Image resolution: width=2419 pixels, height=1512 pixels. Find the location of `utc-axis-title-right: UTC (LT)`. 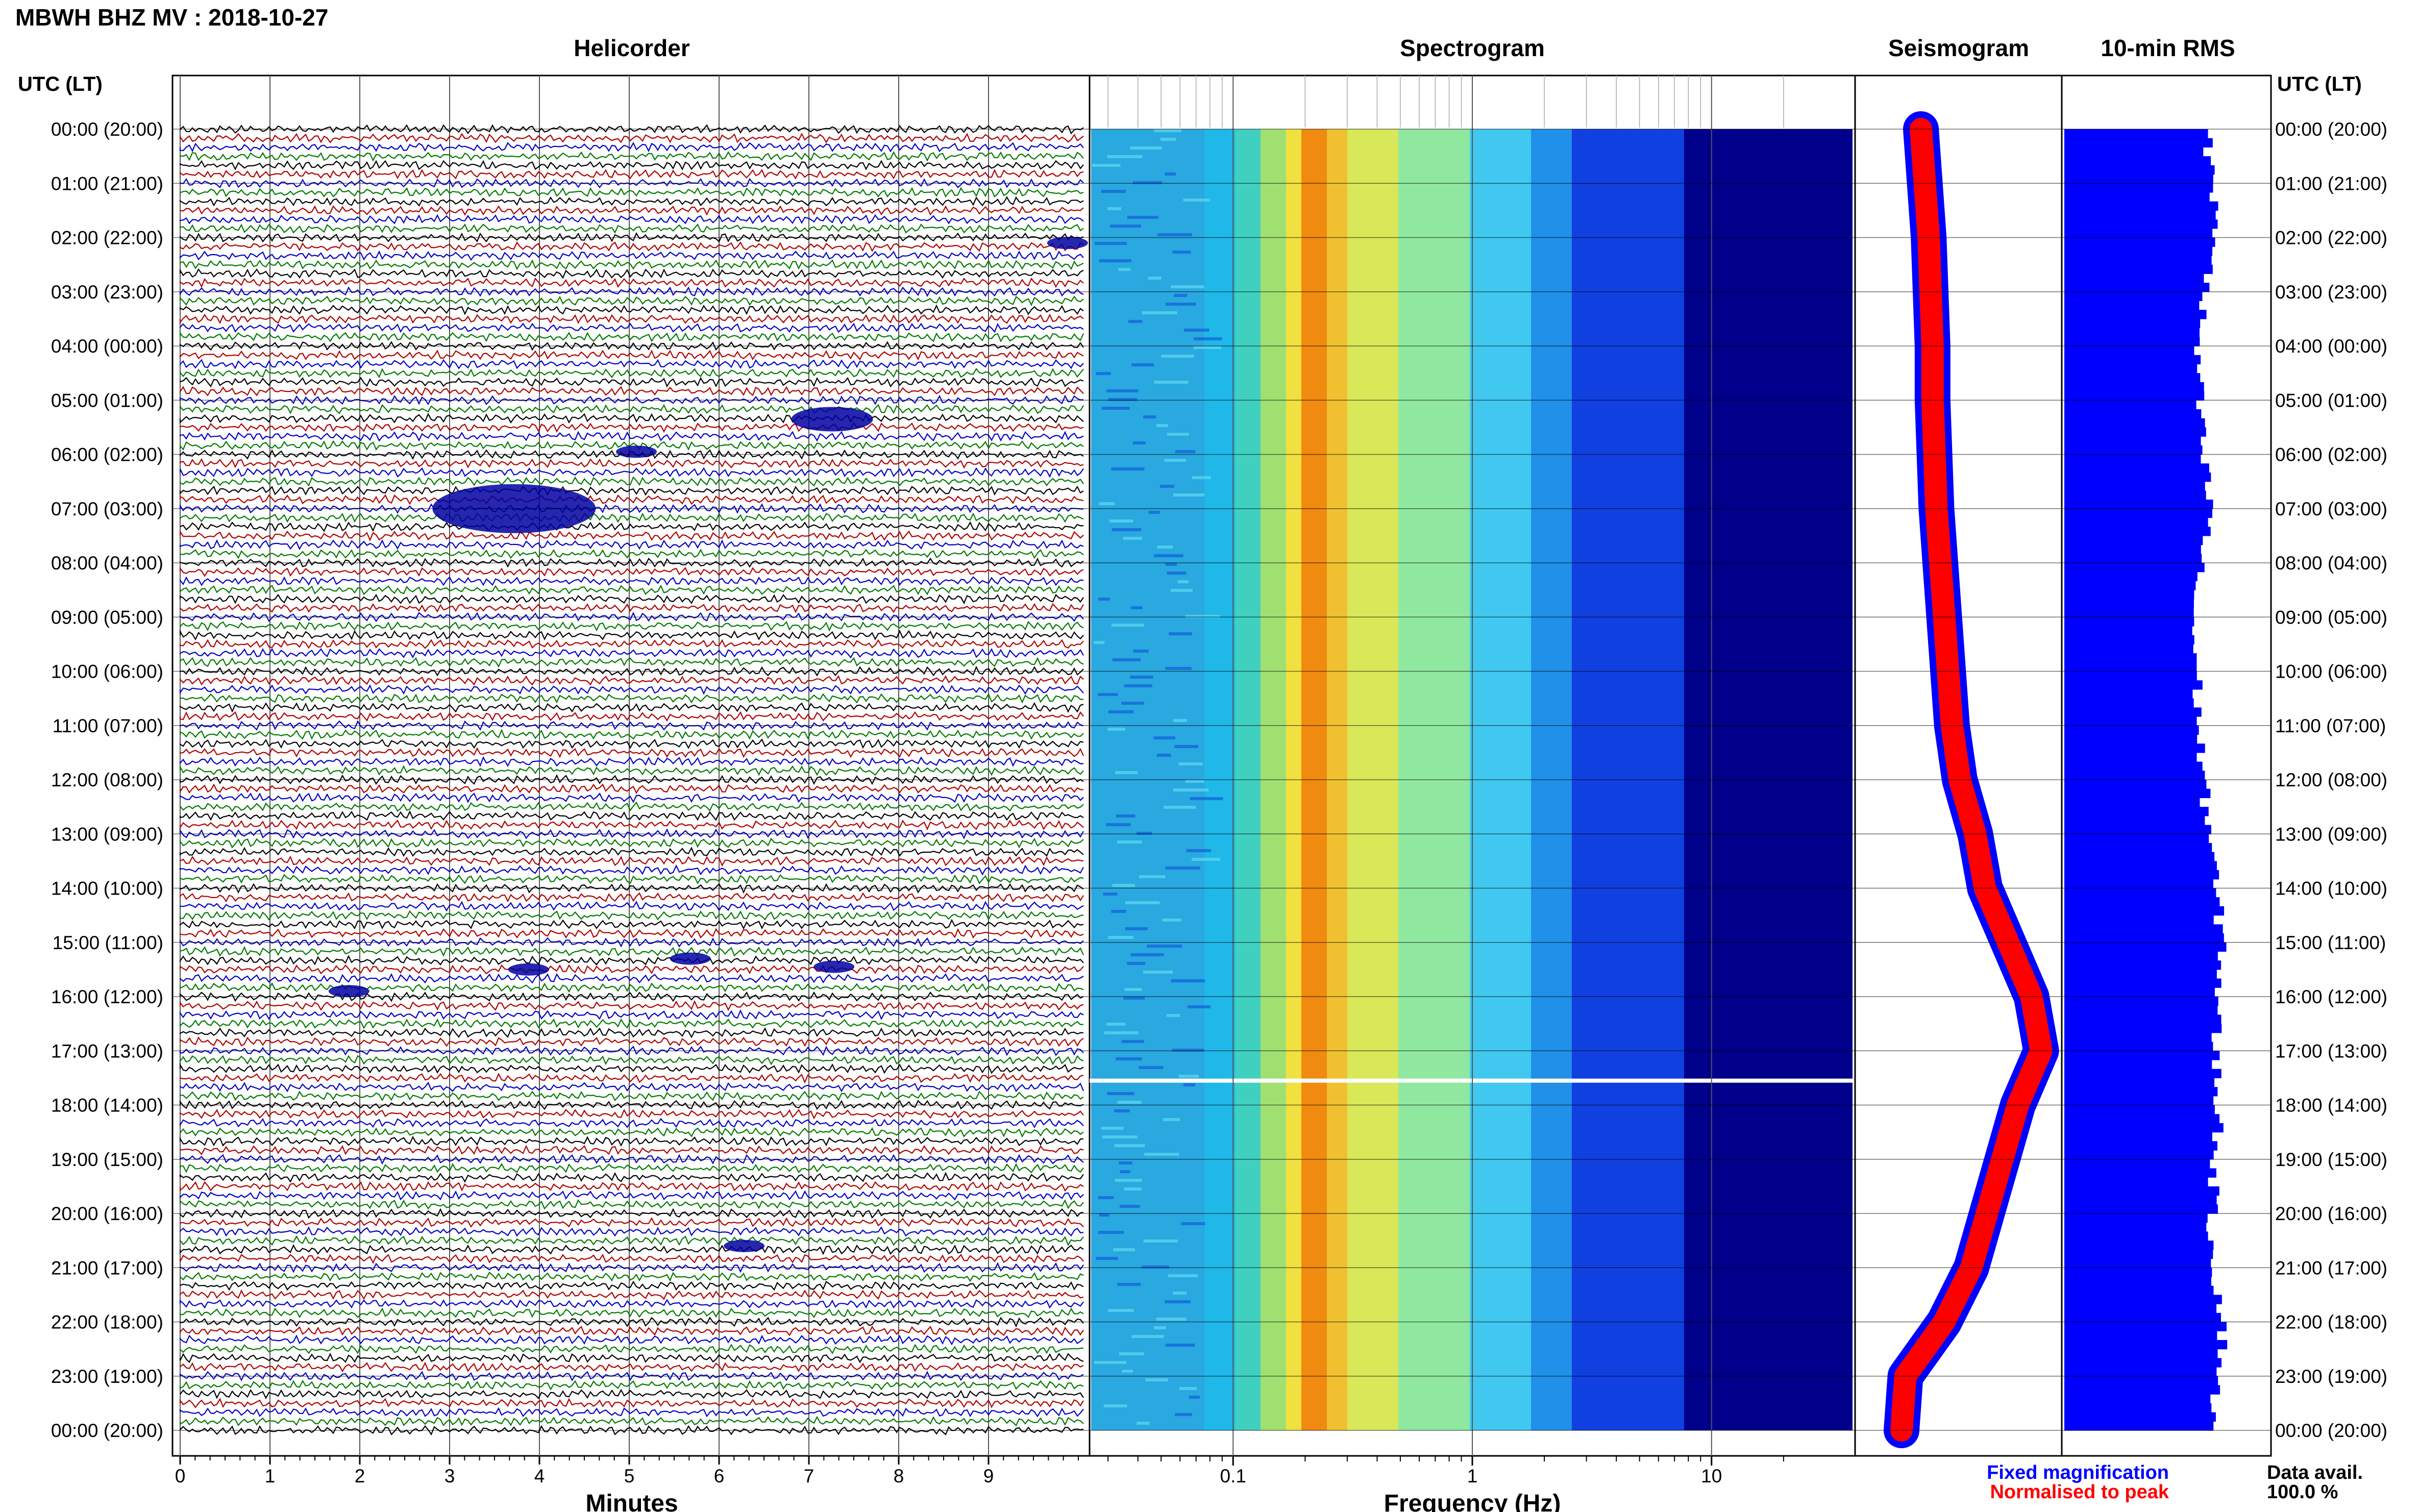

utc-axis-title-right: UTC (LT) is located at coordinates (2319, 84).